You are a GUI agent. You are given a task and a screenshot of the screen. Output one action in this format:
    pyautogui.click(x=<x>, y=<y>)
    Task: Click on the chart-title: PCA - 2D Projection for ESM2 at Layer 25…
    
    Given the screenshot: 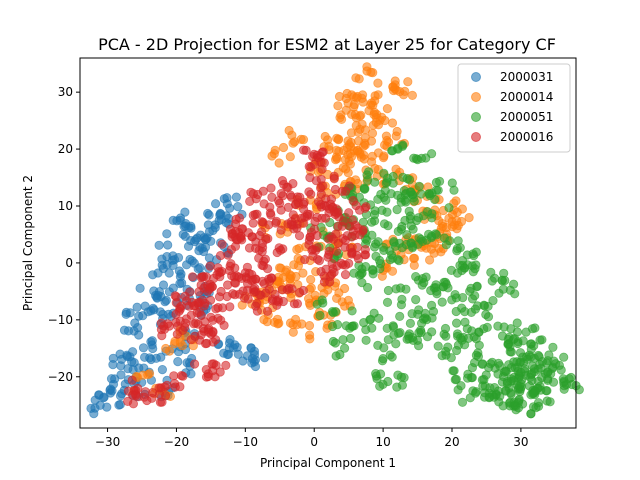 What is the action you would take?
    pyautogui.click(x=327, y=44)
    